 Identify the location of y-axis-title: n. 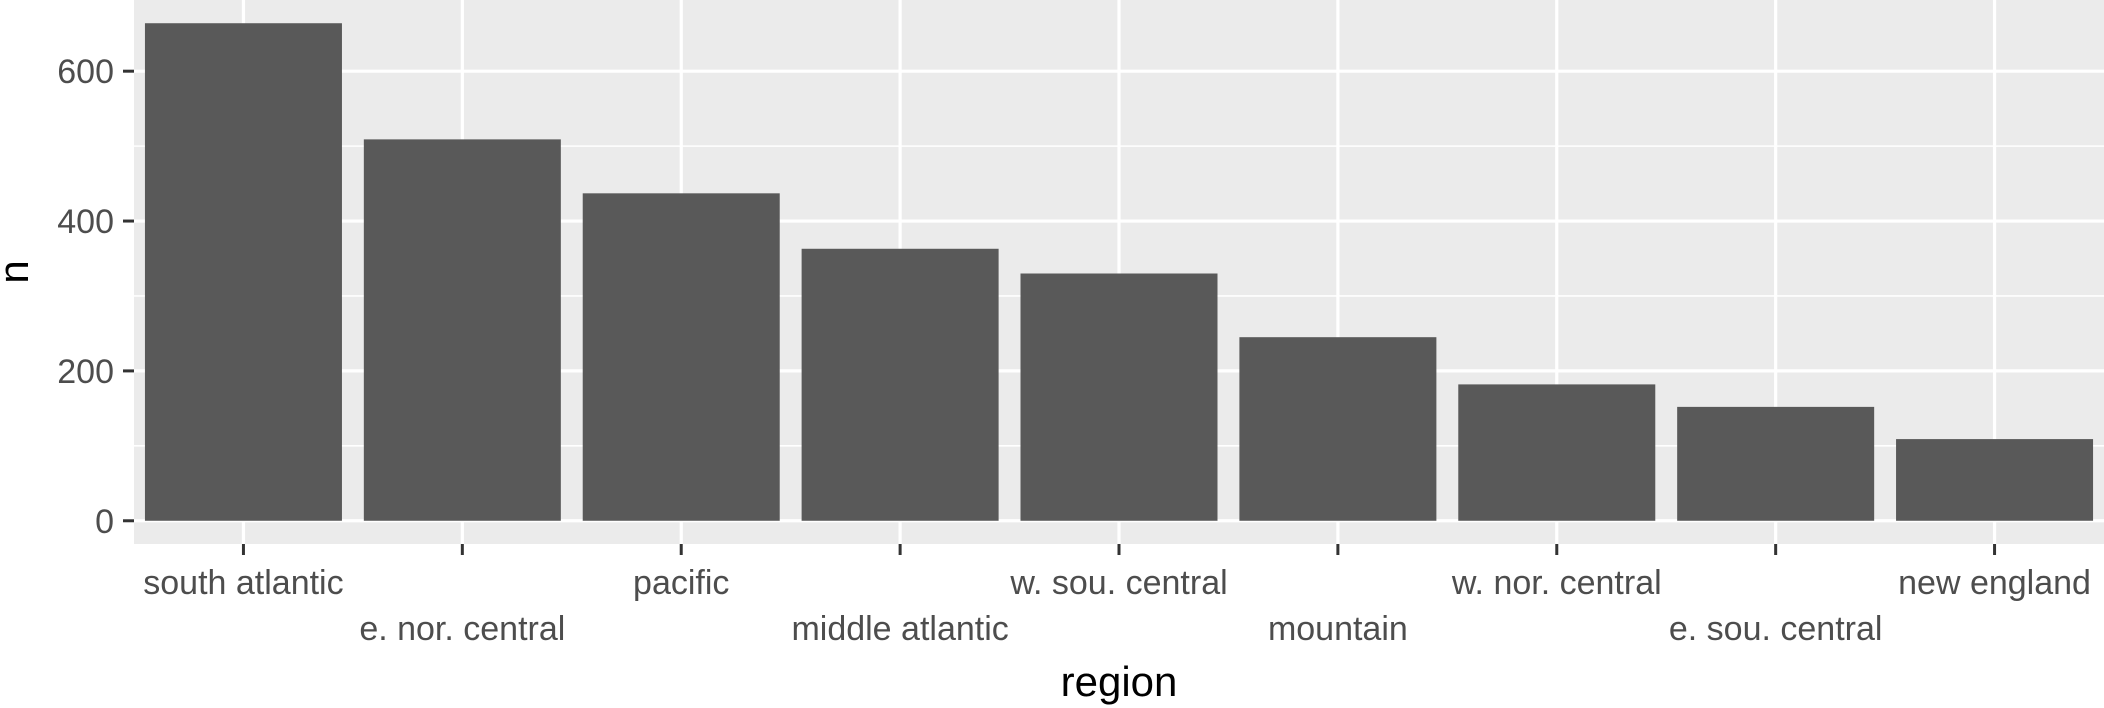
(18, 271).